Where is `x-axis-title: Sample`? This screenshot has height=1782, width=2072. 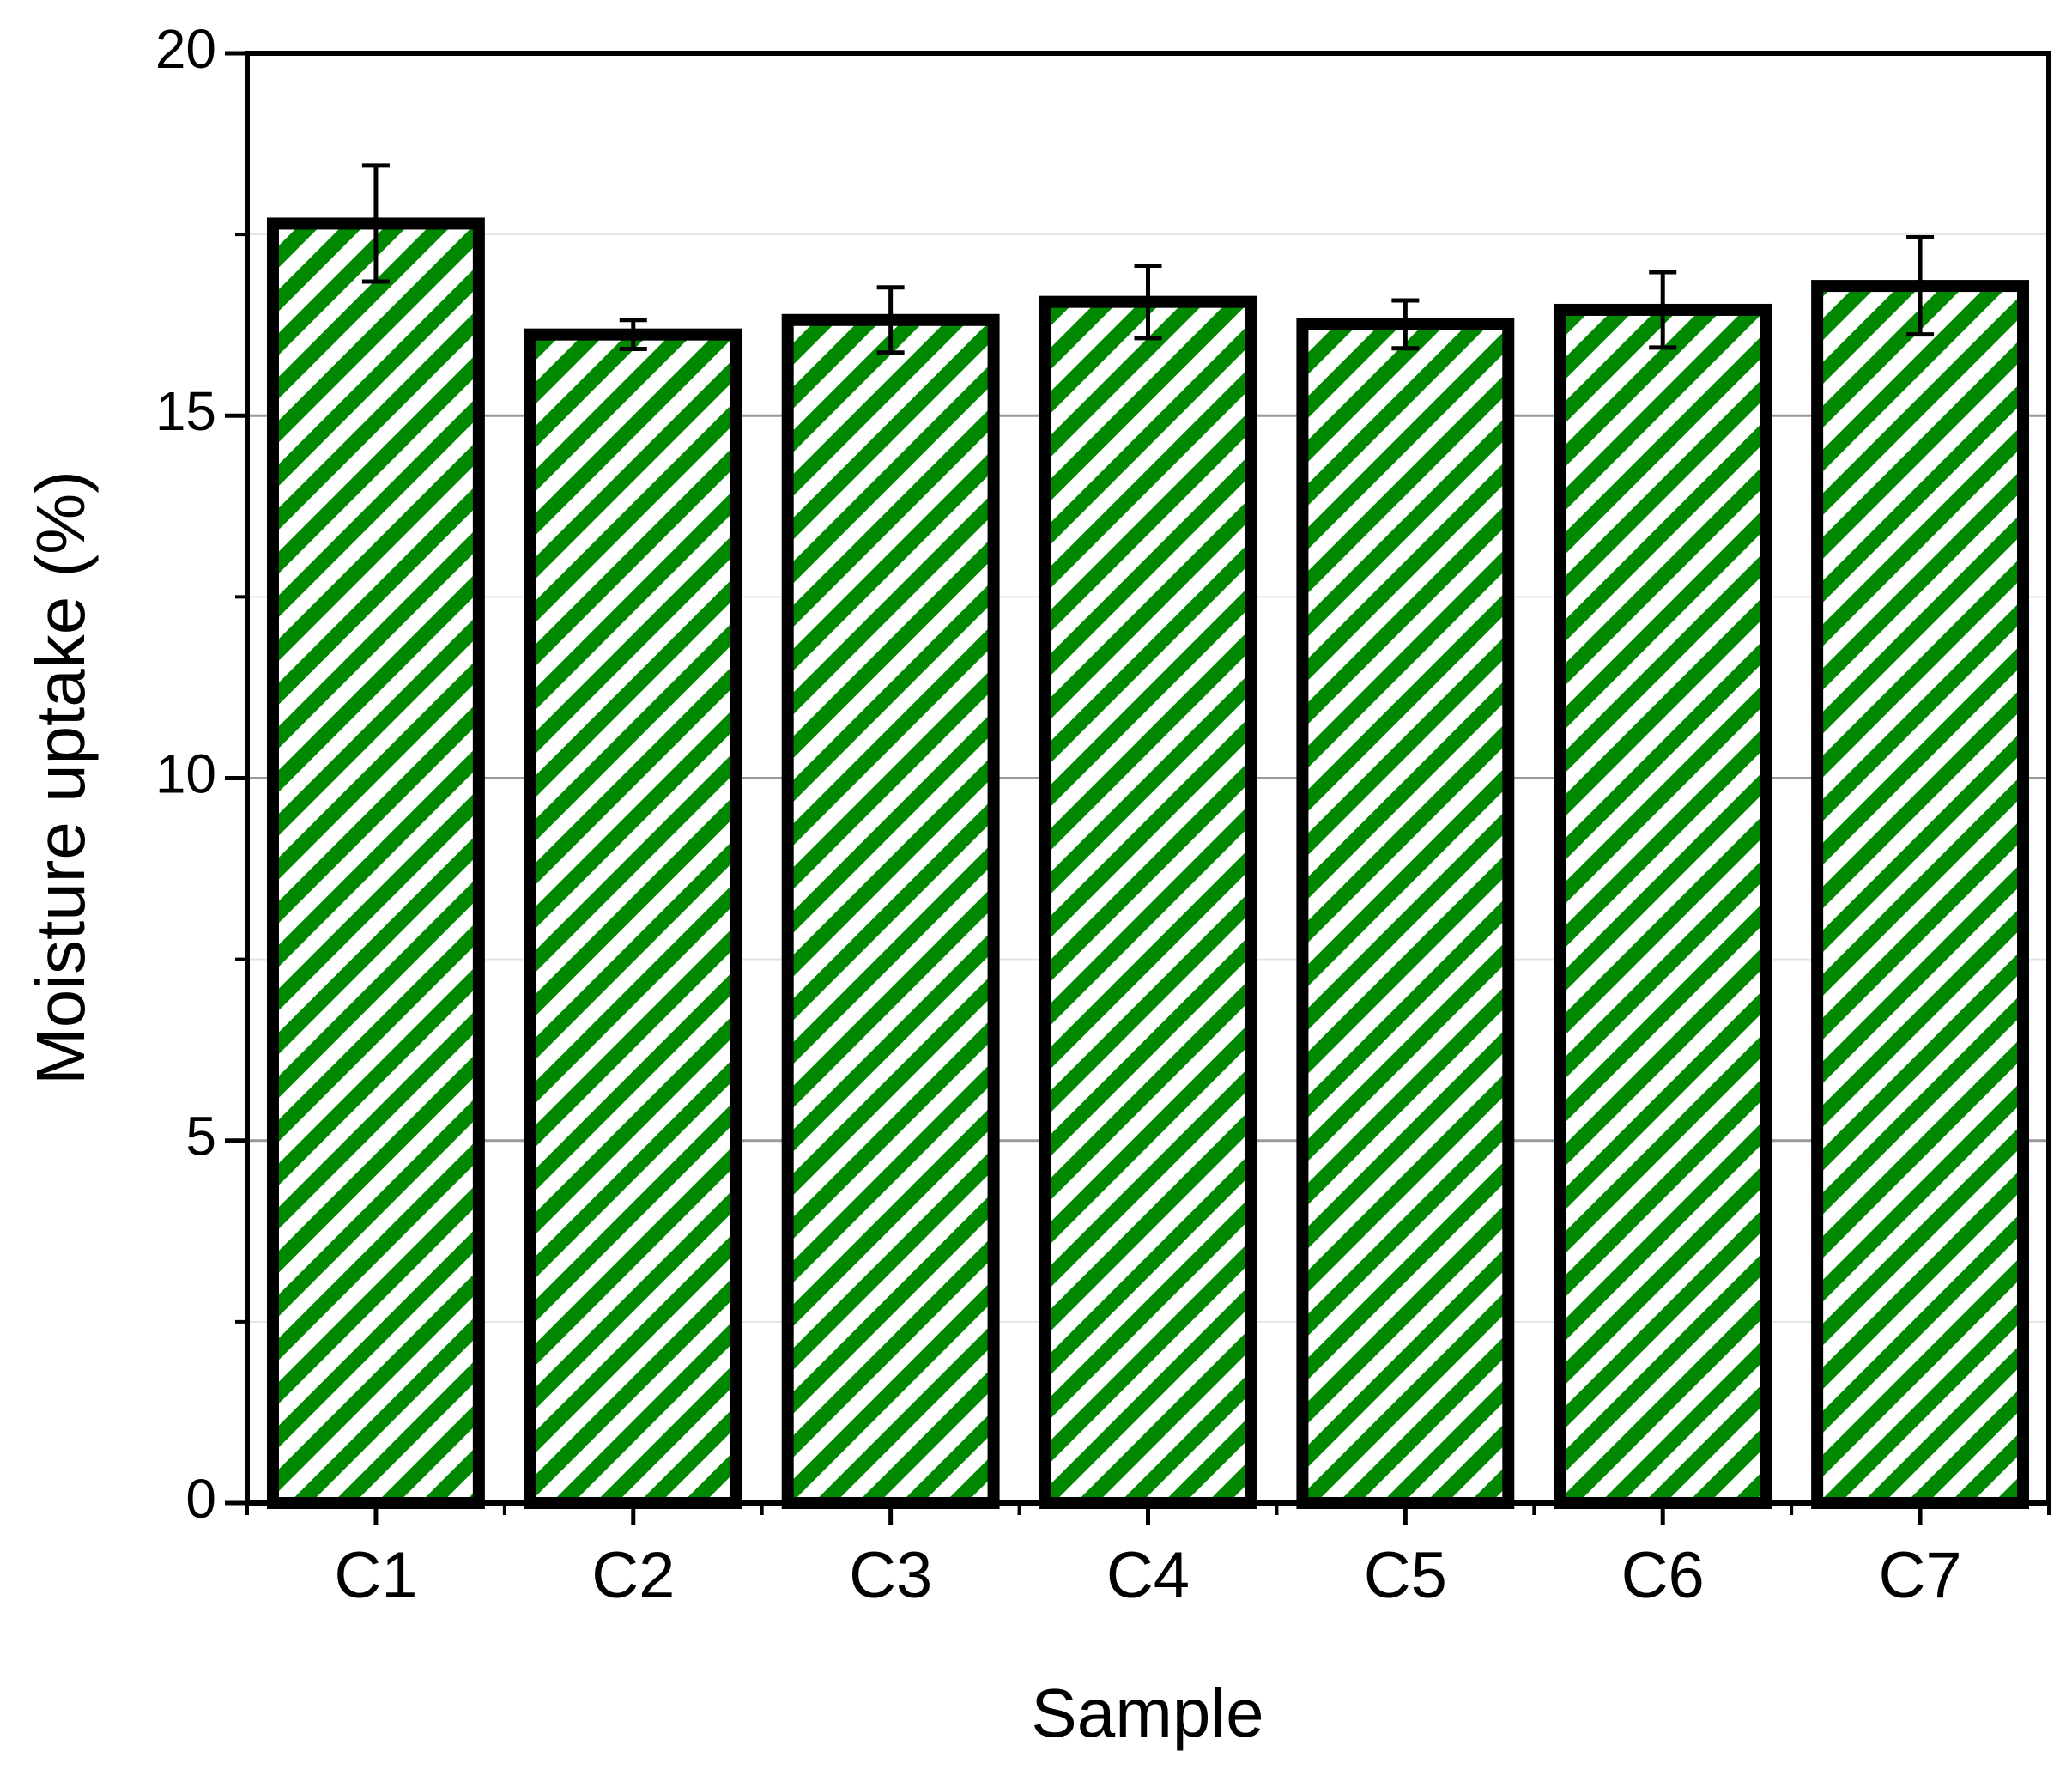
x-axis-title: Sample is located at coordinates (1147, 1713).